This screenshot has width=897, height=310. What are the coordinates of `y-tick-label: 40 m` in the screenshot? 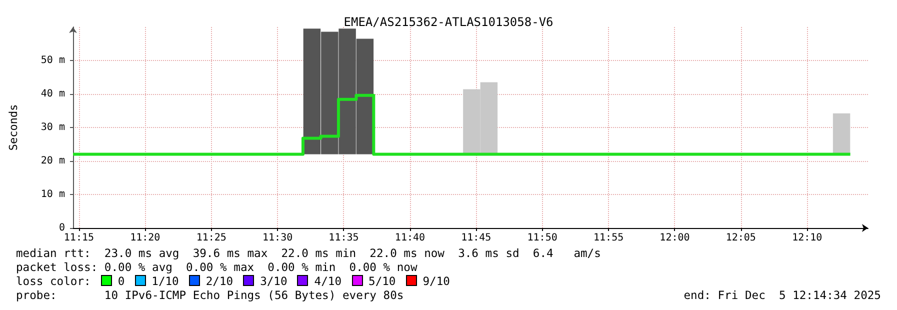 It's located at (52, 94).